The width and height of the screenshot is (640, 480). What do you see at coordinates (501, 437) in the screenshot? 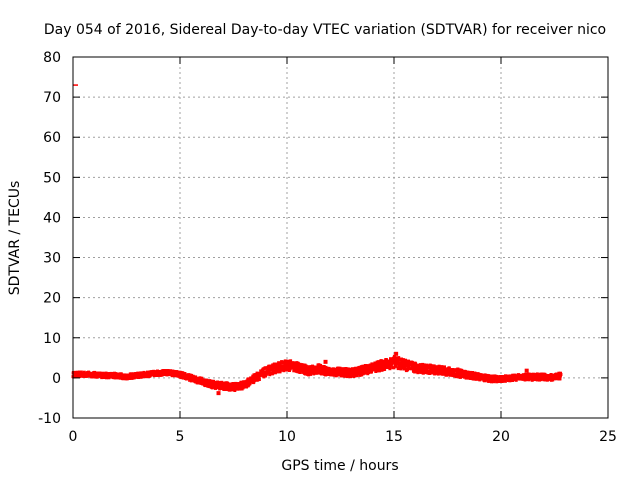
I see `x-tick-label: 20` at bounding box center [501, 437].